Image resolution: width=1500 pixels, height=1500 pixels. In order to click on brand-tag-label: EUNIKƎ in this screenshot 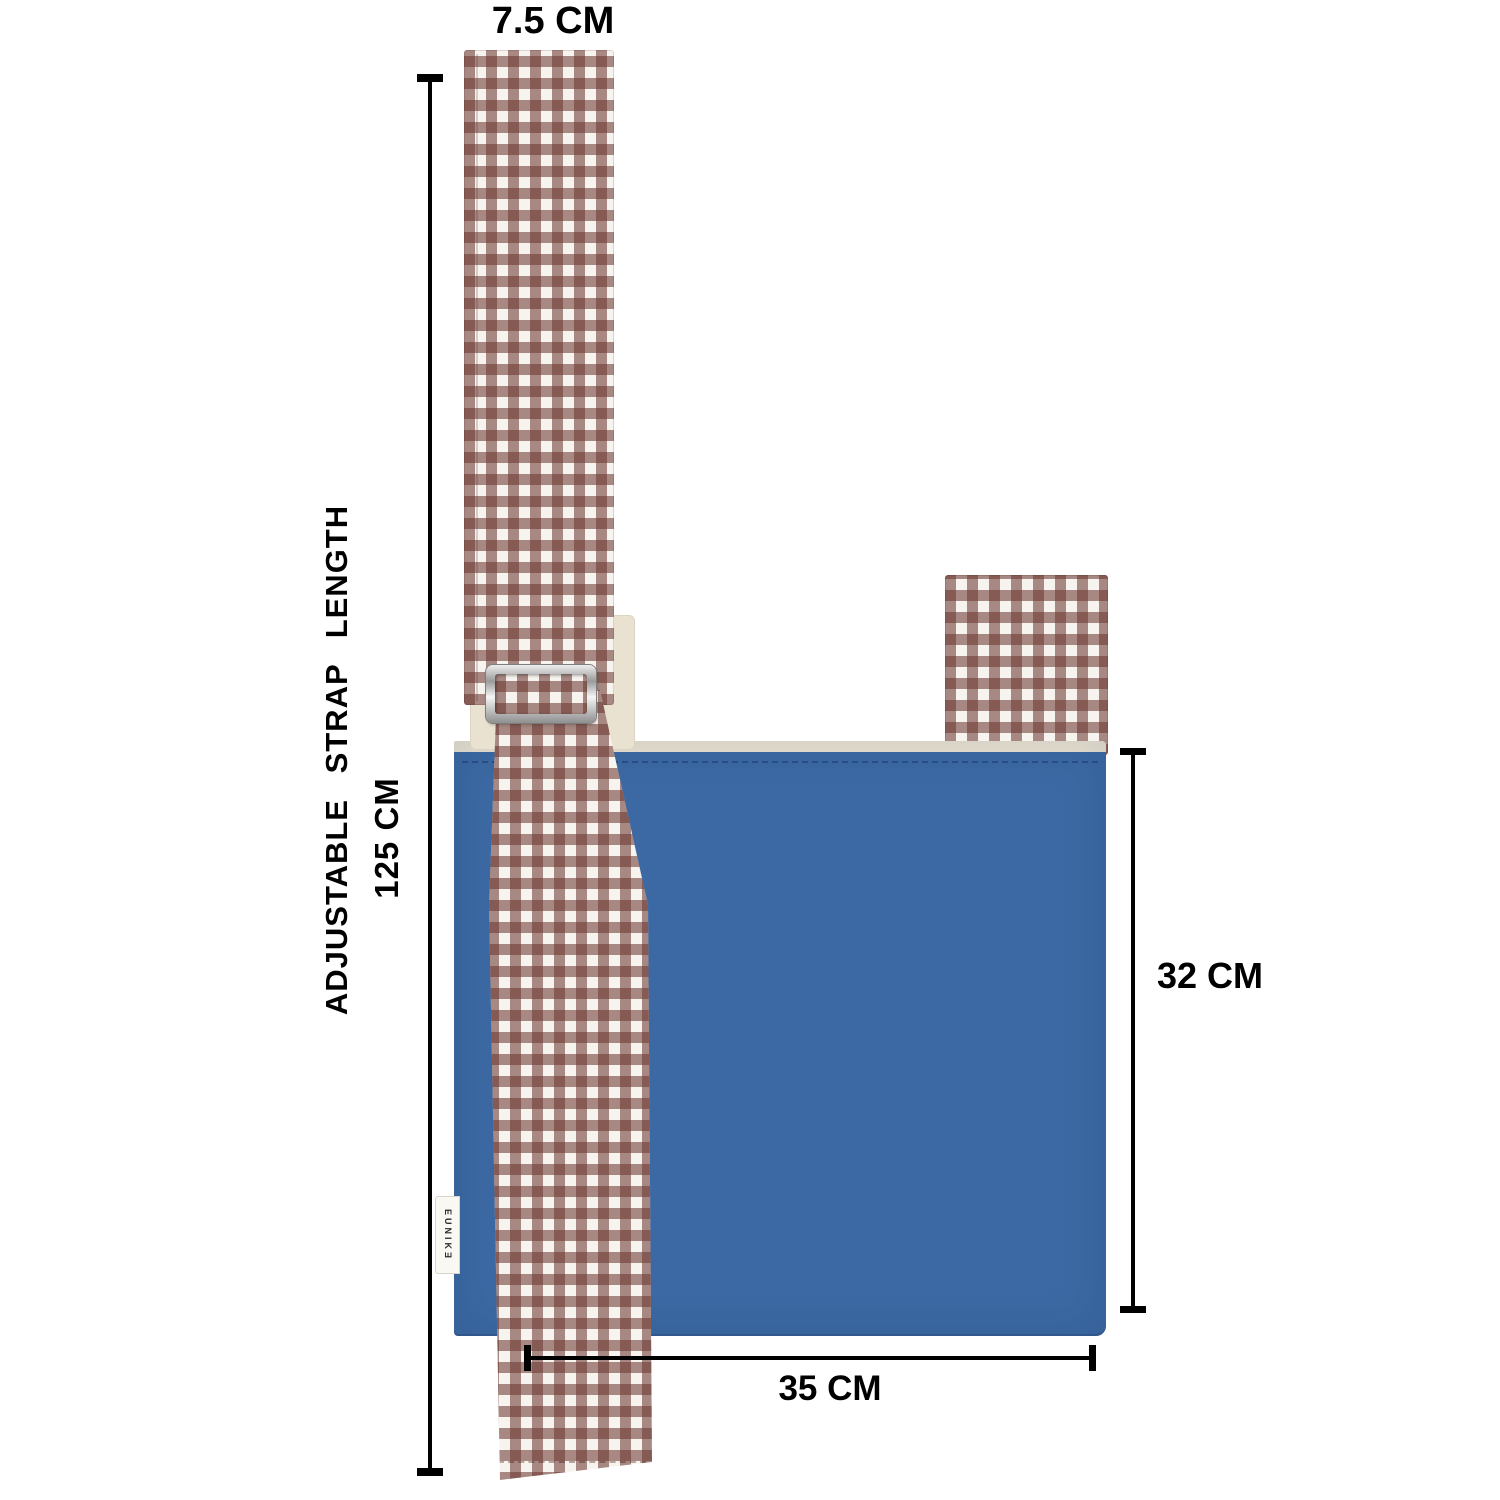, I will do `click(447, 1235)`.